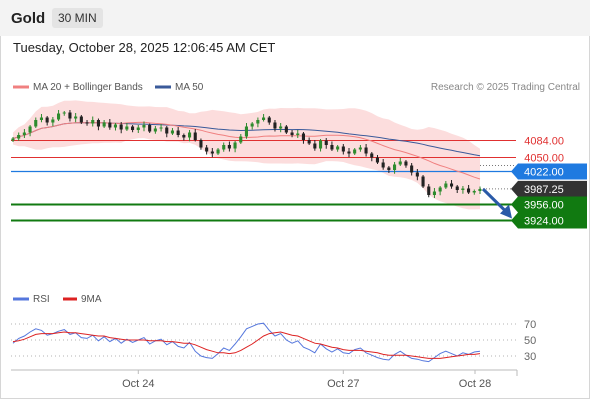 Image resolution: width=590 pixels, height=400 pixels. I want to click on credit-label: Research © 2025 Trading Central, so click(505, 87).